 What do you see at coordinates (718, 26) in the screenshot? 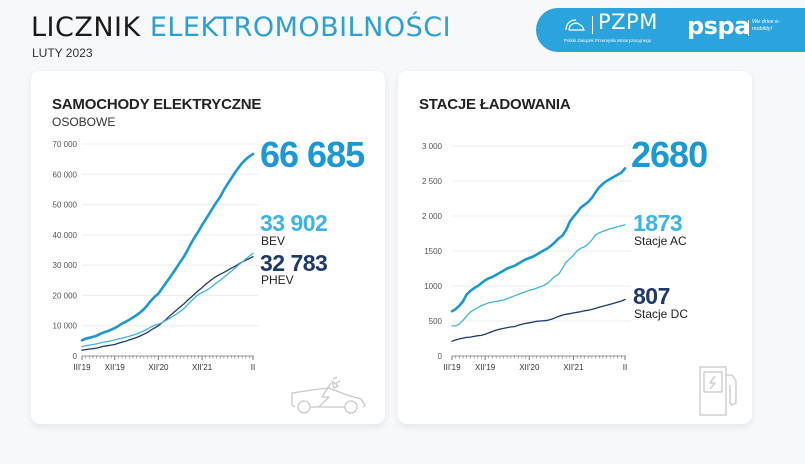
I see `pspa-logo: pspa` at bounding box center [718, 26].